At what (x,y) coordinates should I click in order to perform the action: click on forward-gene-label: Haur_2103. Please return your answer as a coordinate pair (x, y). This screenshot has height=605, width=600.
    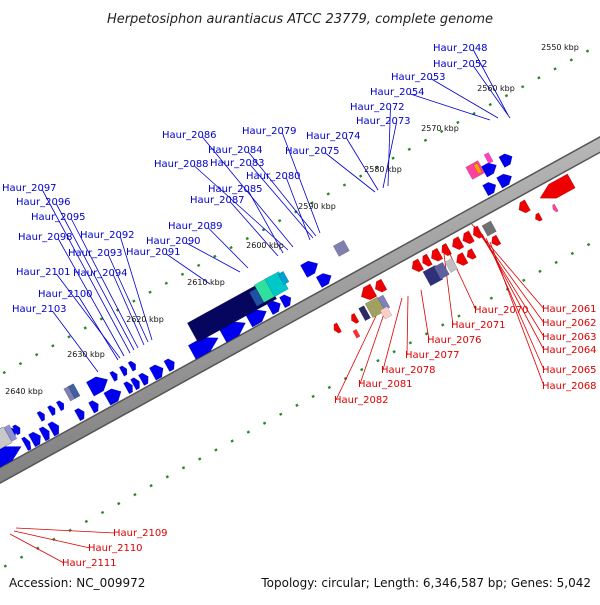
    Looking at the image, I should click on (39, 309).